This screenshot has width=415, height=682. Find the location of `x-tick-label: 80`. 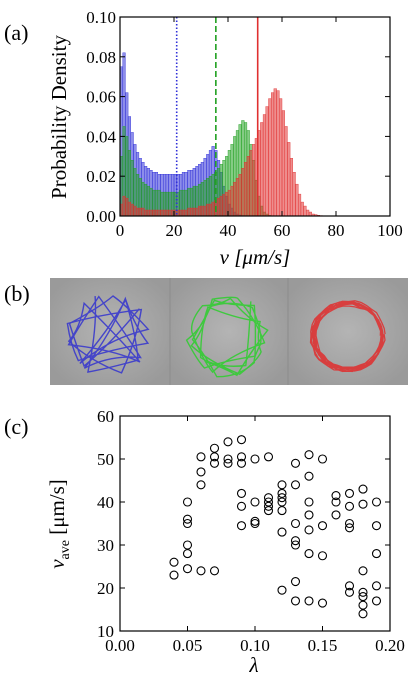

x-tick-label: 80 is located at coordinates (336, 230).